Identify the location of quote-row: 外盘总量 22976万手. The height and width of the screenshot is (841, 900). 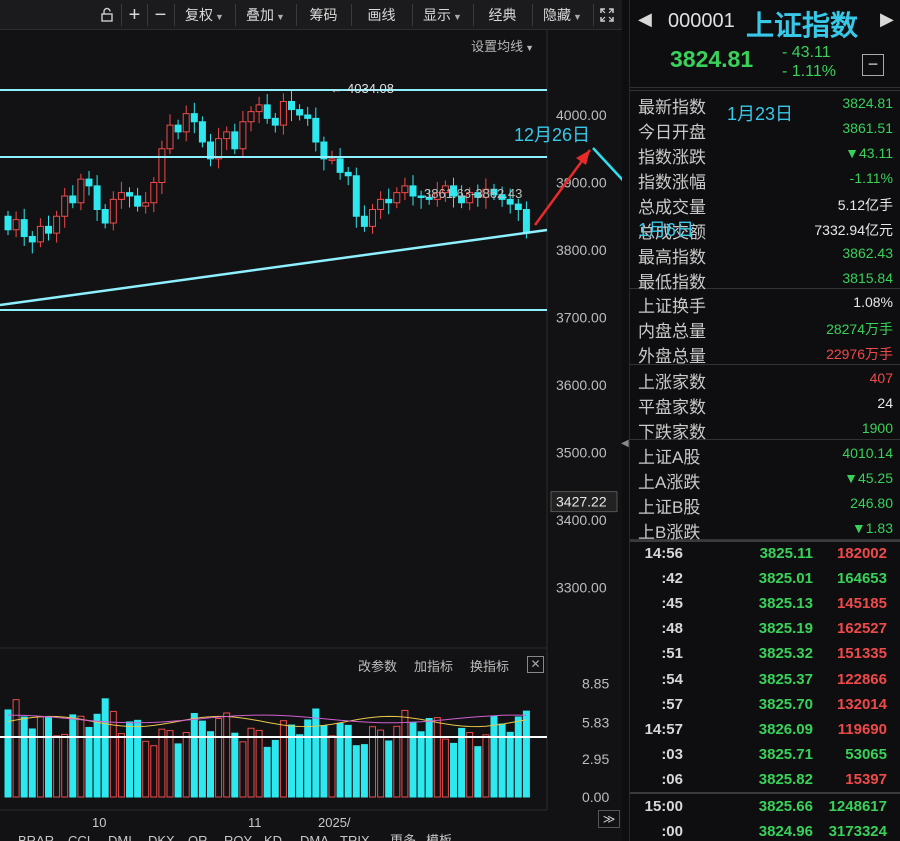
(765, 353).